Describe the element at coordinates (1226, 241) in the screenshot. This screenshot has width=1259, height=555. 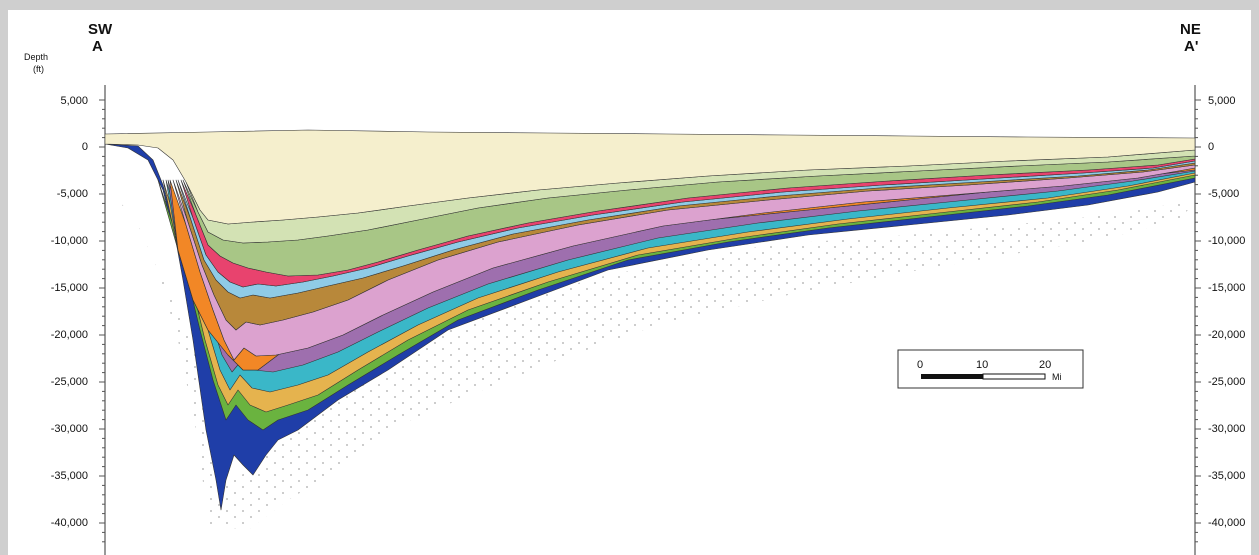
I see `tick-label-right: -10,000` at that location.